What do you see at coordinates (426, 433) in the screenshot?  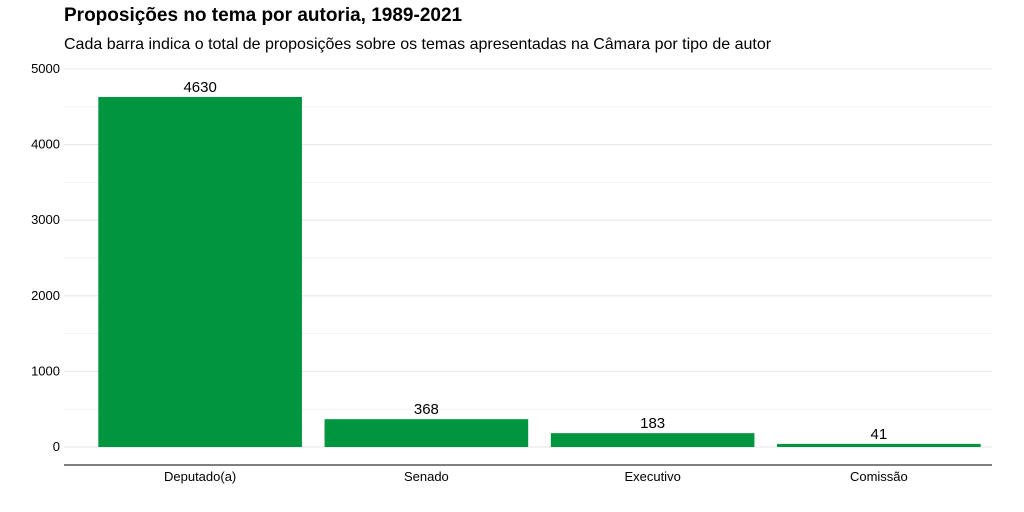 I see `bar-senado` at bounding box center [426, 433].